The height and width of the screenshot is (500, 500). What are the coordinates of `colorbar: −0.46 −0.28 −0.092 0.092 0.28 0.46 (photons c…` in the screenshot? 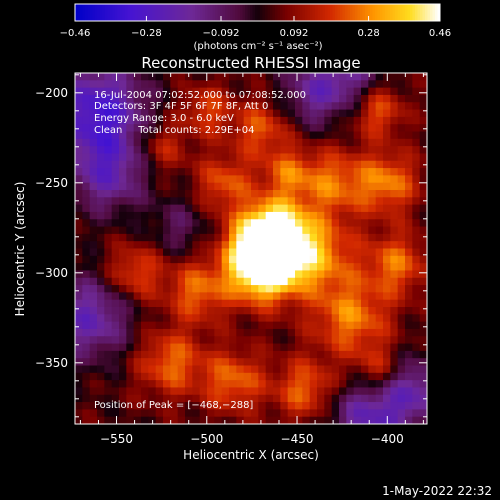 It's located at (255, 27).